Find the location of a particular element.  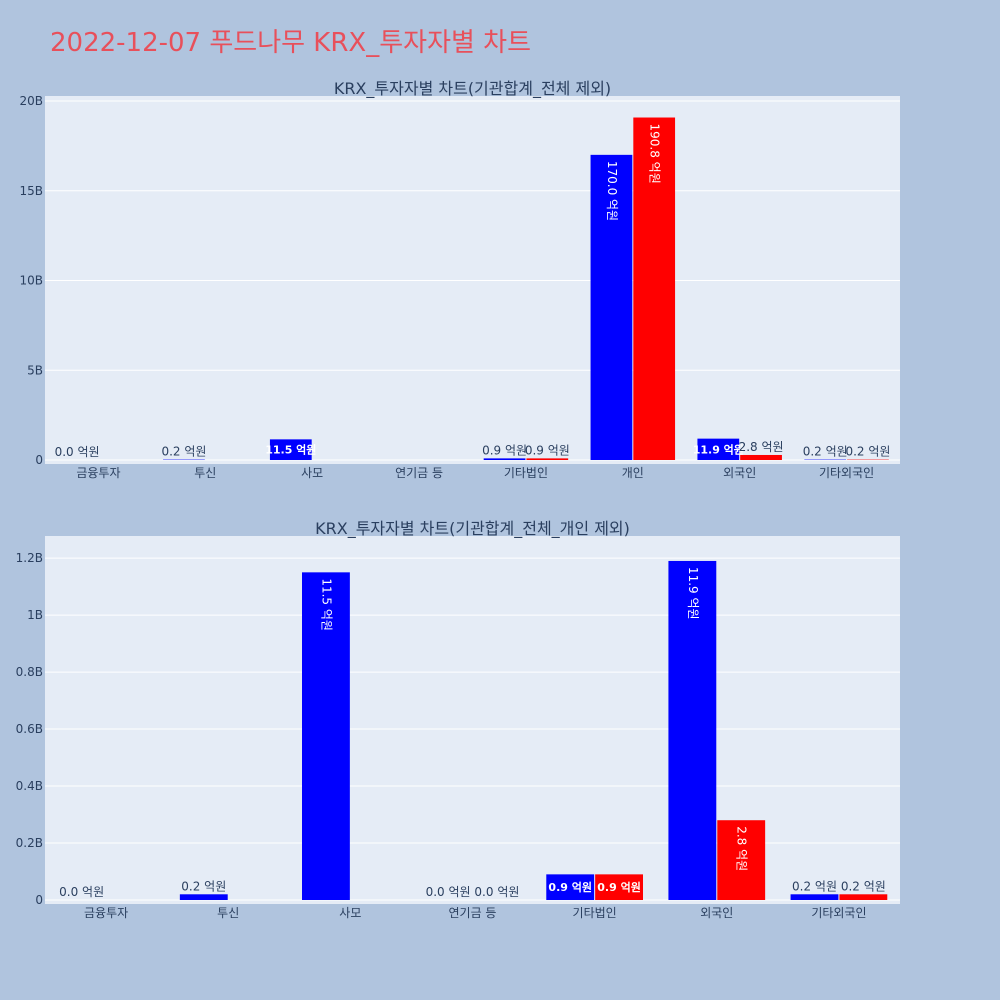

chart-title: KRX_투자자별 차트(기관합계_전체 제외) is located at coordinates (472, 89).